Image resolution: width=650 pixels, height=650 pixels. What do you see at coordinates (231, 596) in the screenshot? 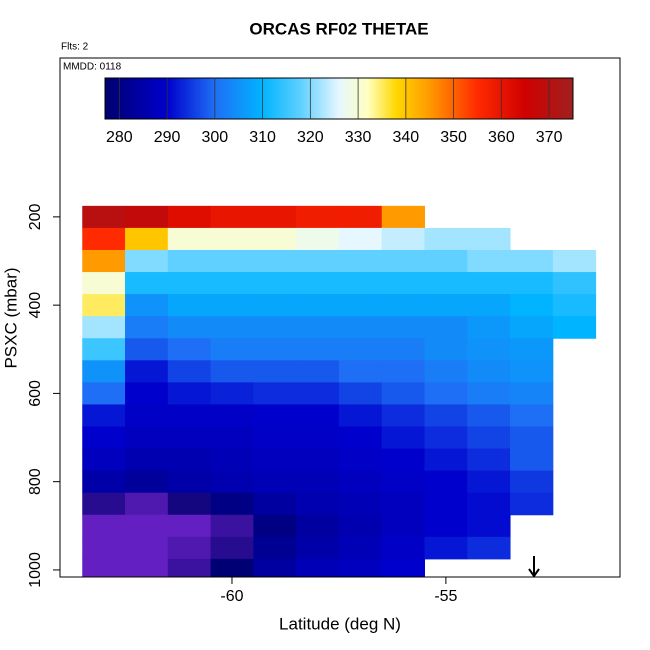
I see `x-tick-label: -60` at bounding box center [231, 596].